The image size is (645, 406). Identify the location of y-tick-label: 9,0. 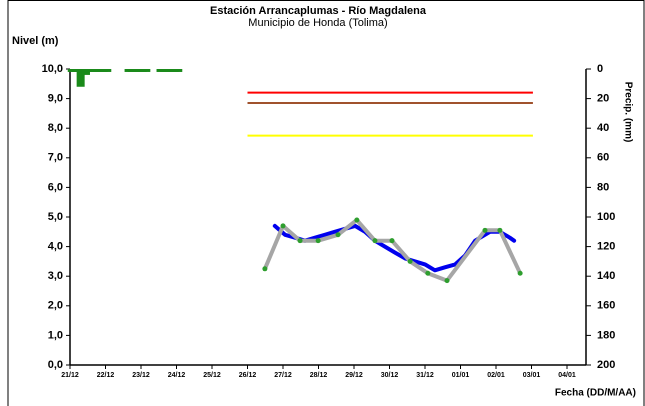
(55, 99).